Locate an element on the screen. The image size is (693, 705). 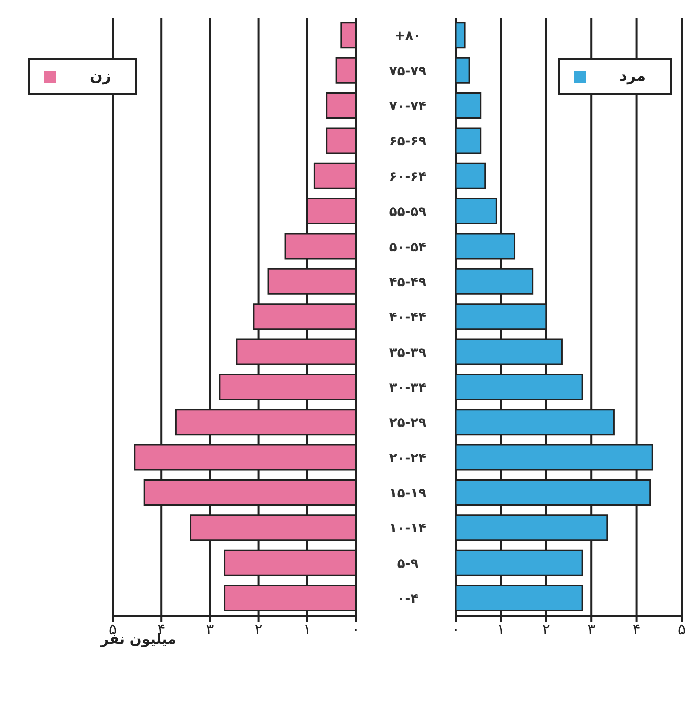
x-tick-label: ۴ is located at coordinates (636, 629).